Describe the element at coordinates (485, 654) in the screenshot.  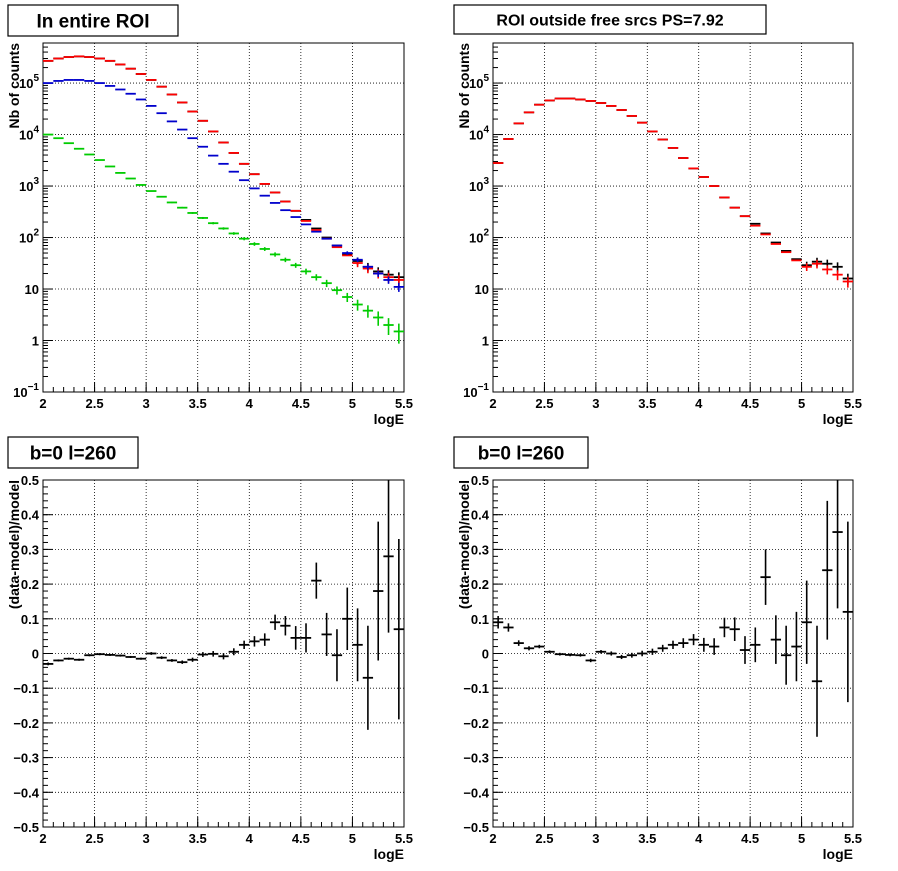
I see `y-tick-label: 0` at that location.